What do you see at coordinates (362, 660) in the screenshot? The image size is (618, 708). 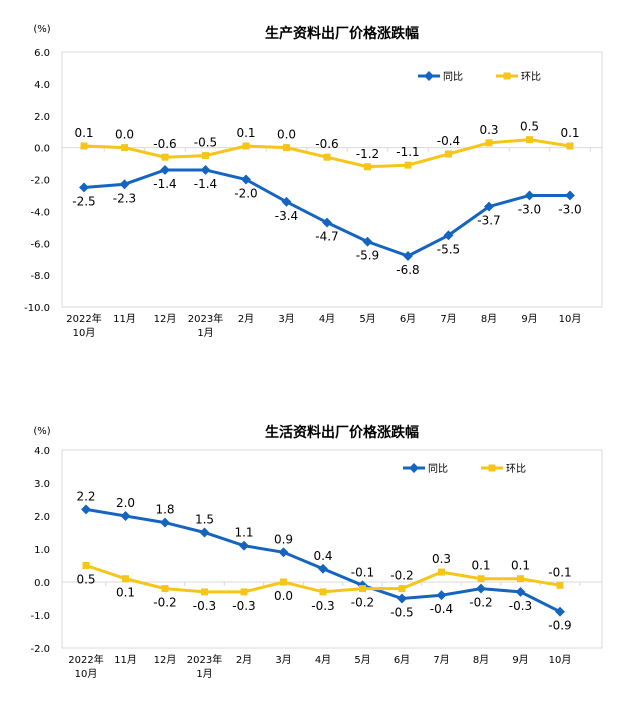 I see `x-tick-label: 5月` at bounding box center [362, 660].